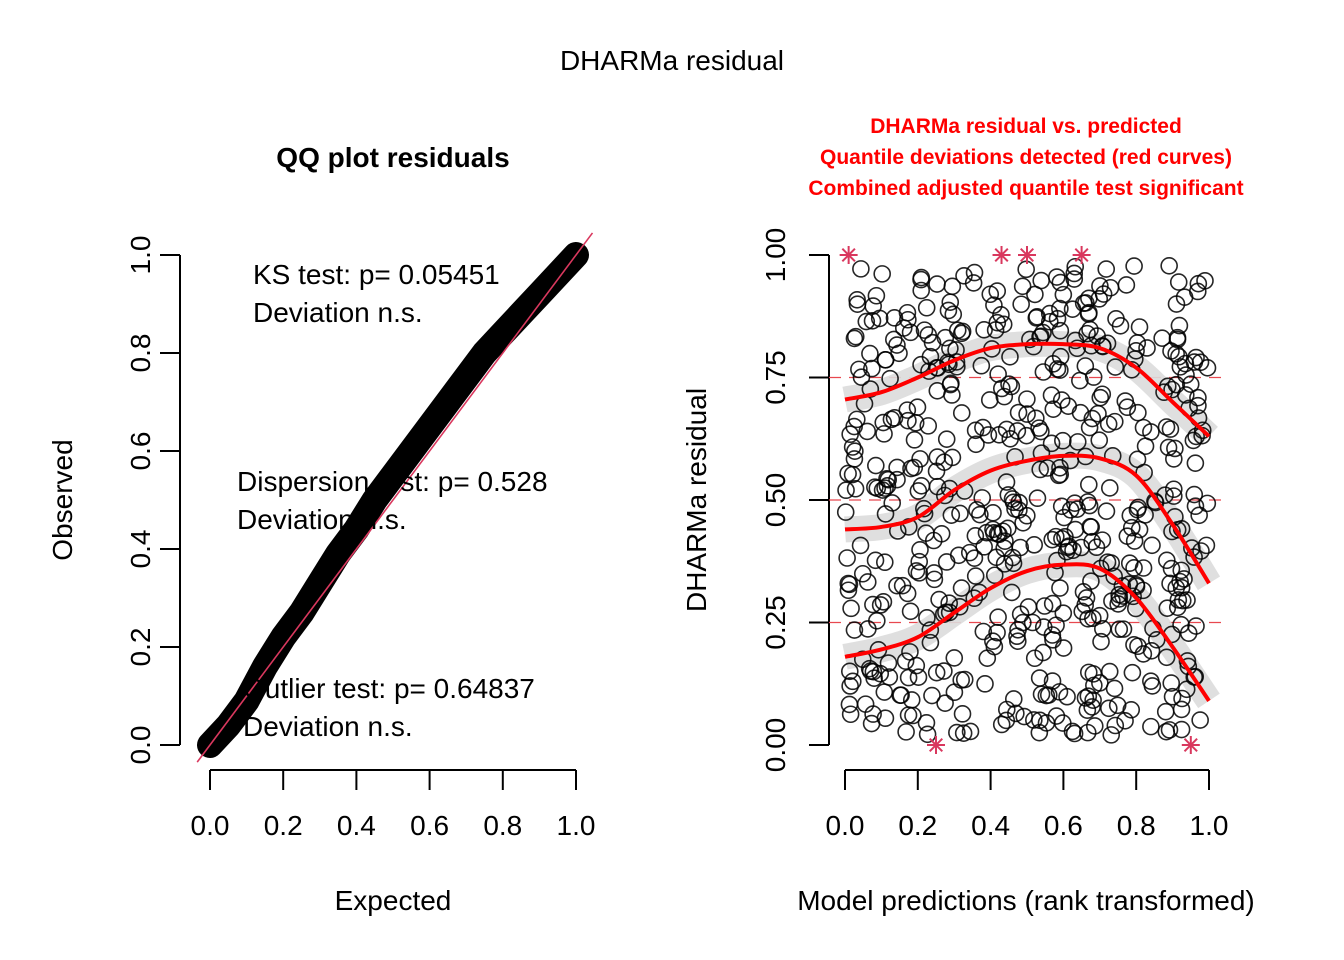 This screenshot has width=1344, height=960. What do you see at coordinates (1063, 825) in the screenshot?
I see `rvp-x-tick-label: 0.6` at bounding box center [1063, 825].